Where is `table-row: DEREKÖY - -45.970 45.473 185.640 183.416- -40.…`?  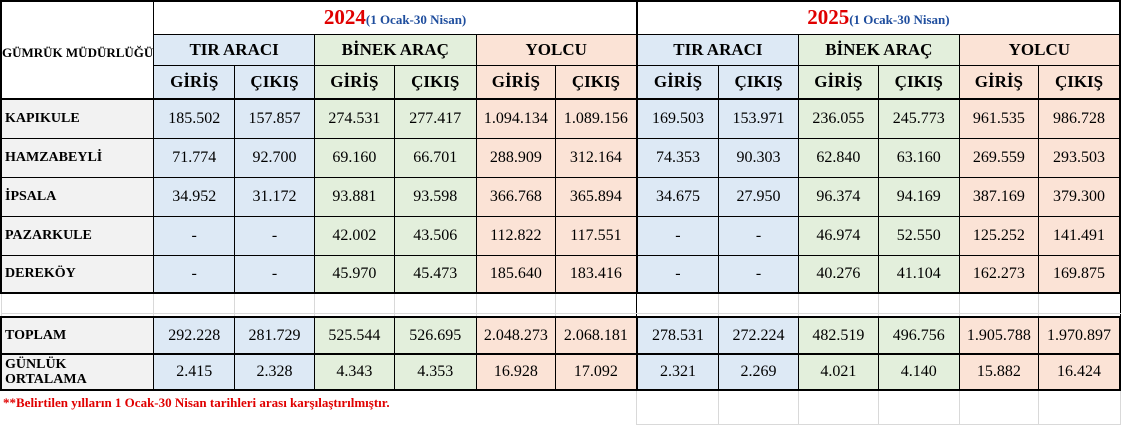 table-row: DEREKÖY - -45.970 45.473 185.640 183.416- -40.… is located at coordinates (560, 274).